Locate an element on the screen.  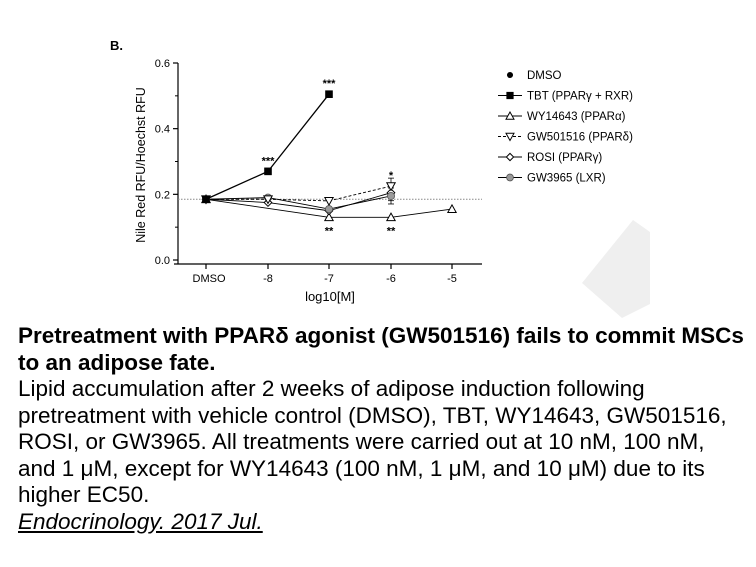
x-tick-label: -7 is located at coordinates (329, 279).